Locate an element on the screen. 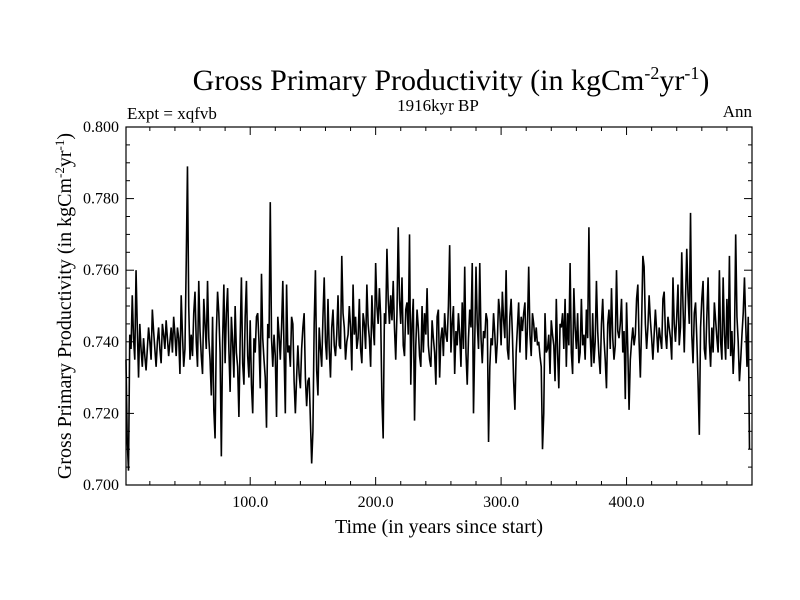  x-tick-label: 300.0 is located at coordinates (501, 502).